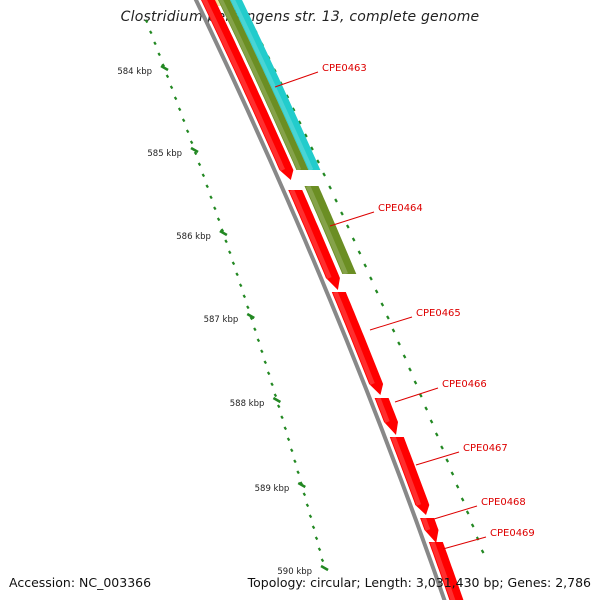 Image resolution: width=600 pixels, height=600 pixels. I want to click on accession-text: Accession: NC_003366, so click(80, 582).